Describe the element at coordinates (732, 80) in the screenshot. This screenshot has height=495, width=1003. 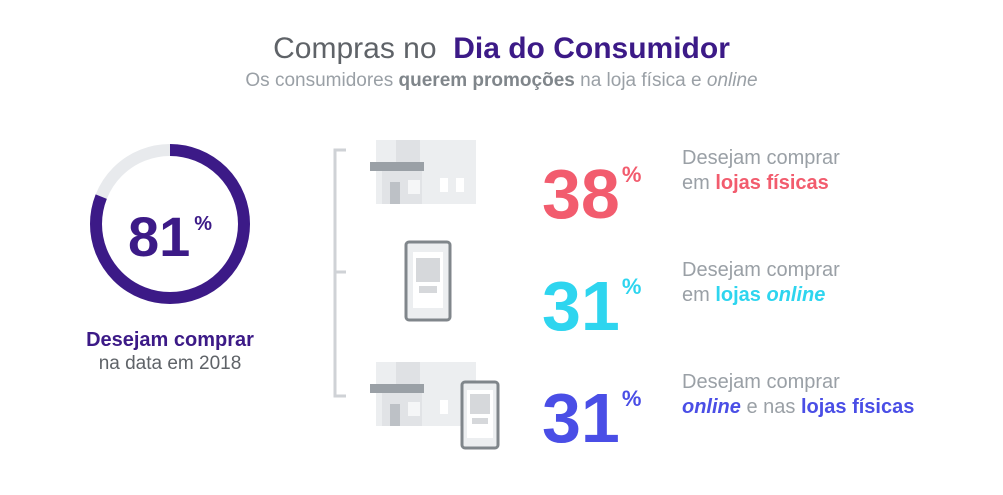
I see `subtitle-italic: online` at that location.